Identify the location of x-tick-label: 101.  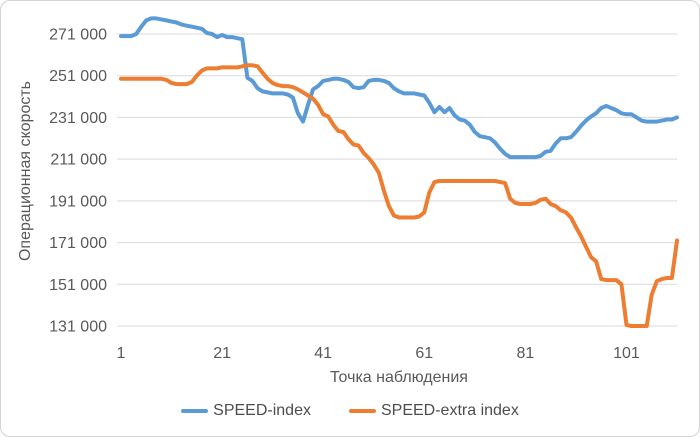
(626, 353).